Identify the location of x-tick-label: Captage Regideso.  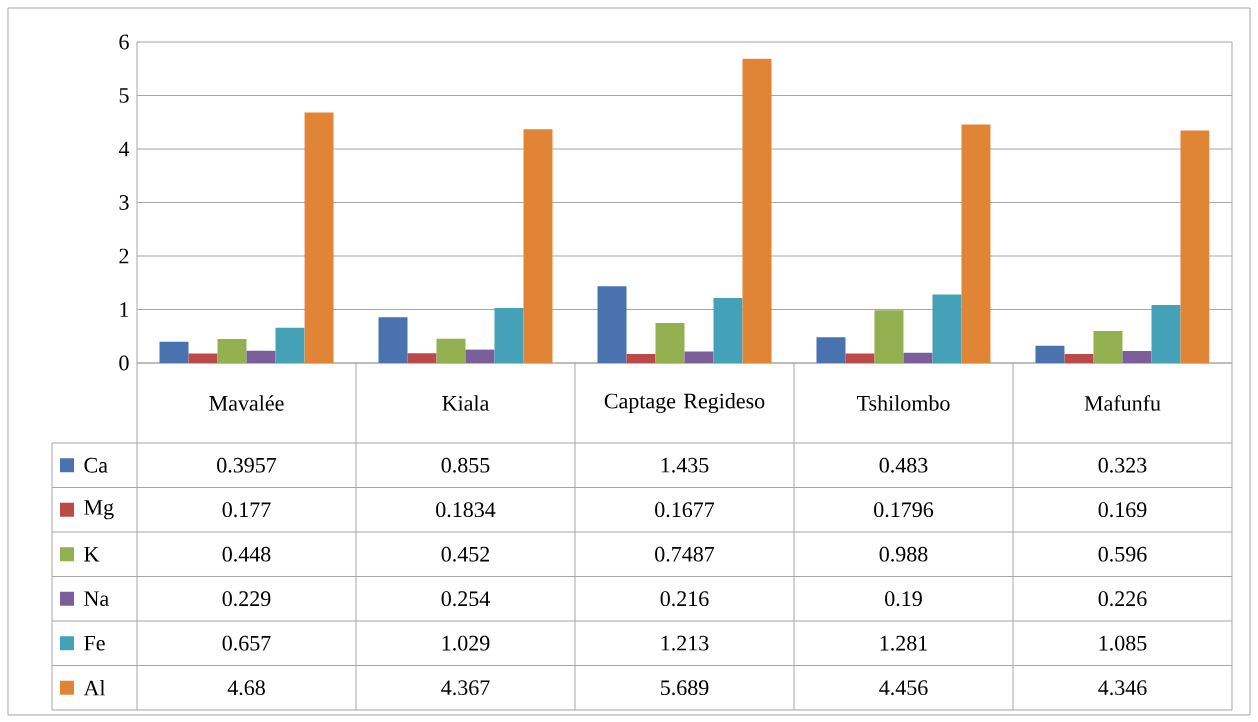
(684, 402).